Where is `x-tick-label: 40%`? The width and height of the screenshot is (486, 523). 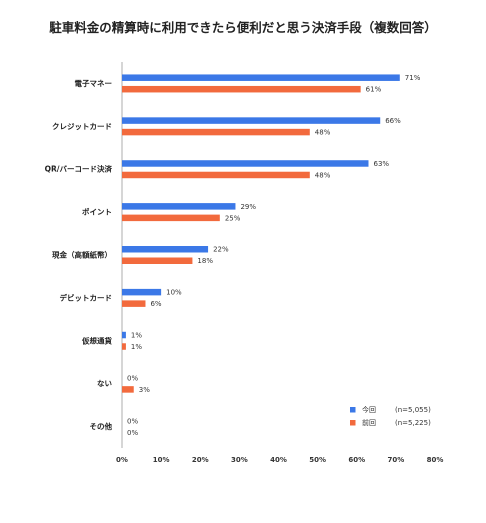 x-tick-label: 40% is located at coordinates (278, 460).